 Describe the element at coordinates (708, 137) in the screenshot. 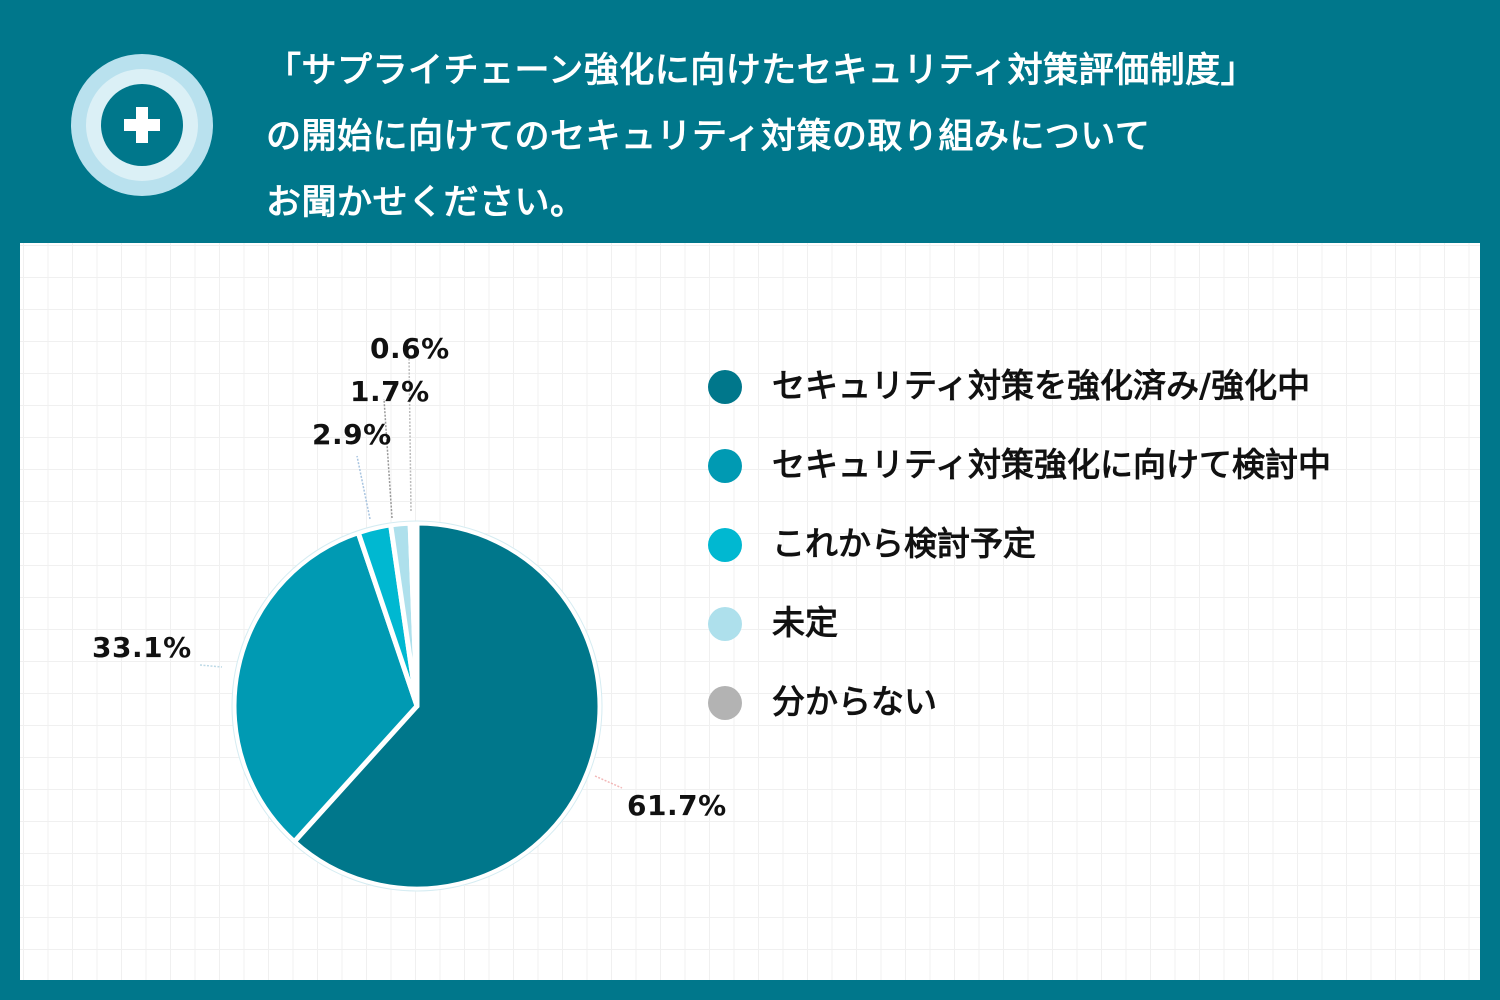

I see `title-line-2: の開始に向けてのセキュリティ対策の取り組みについて` at that location.